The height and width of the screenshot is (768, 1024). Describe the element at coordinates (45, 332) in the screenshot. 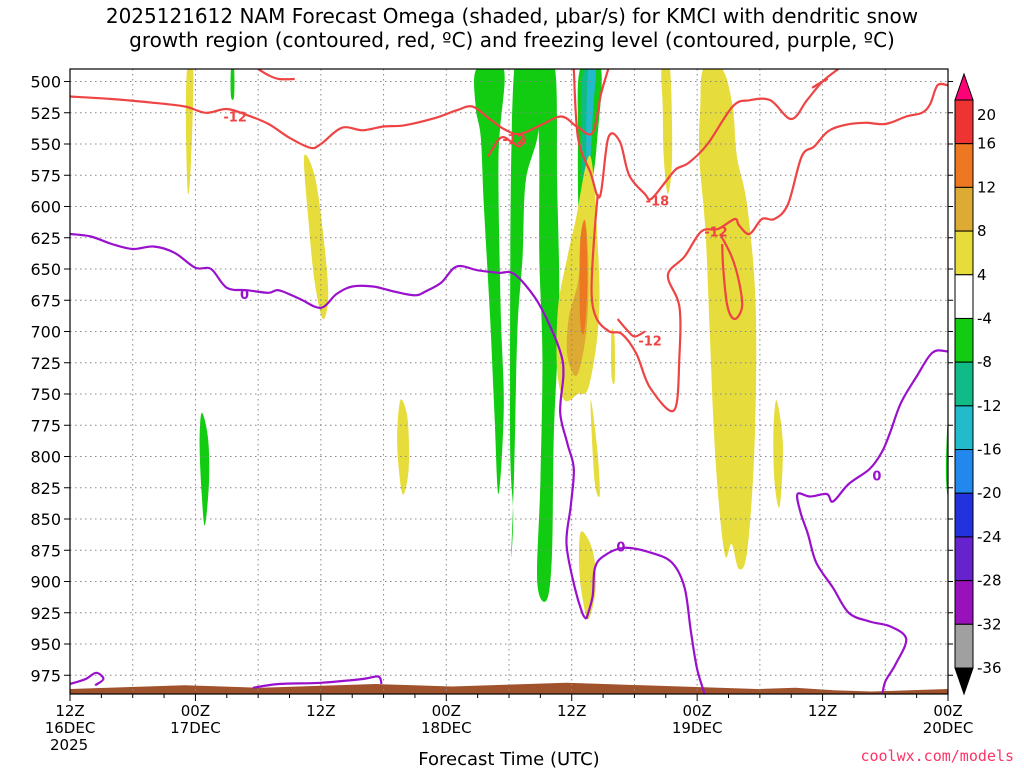

I see `y-tick-label: 700` at that location.